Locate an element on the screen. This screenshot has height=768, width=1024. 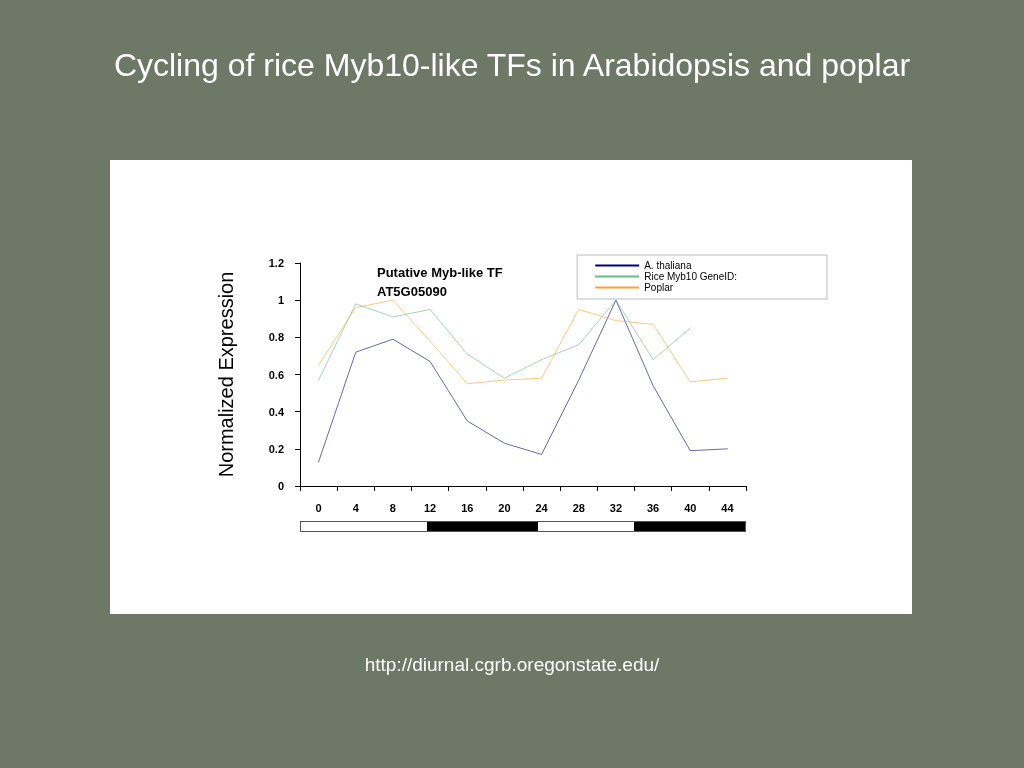
y-tick-label: 0.8 is located at coordinates (276, 337).